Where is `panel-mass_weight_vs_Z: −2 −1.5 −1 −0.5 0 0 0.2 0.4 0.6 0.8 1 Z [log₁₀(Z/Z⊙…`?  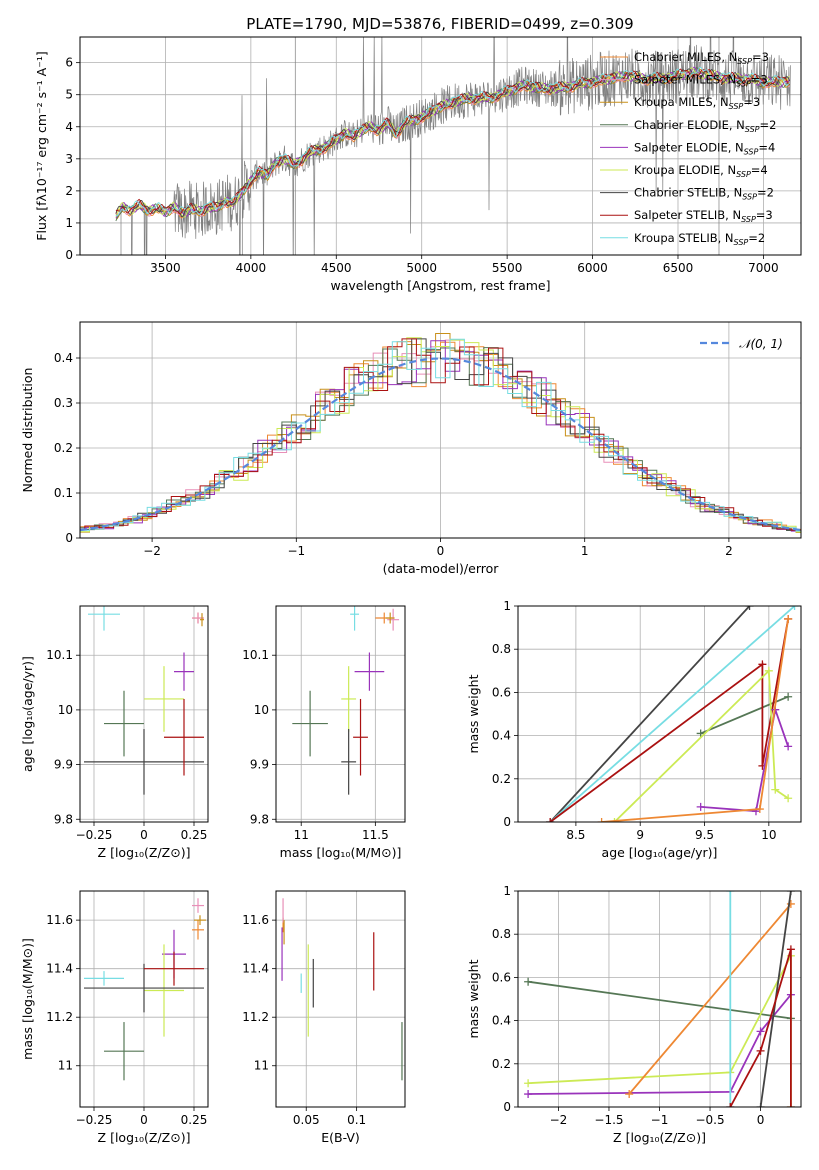 panel-mass_weight_vs_Z: −2 −1.5 −1 −0.5 0 0 0.2 0.4 0.6 0.8 1 Z [log₁₀(Z/Z⊙… is located at coordinates (634, 1014).